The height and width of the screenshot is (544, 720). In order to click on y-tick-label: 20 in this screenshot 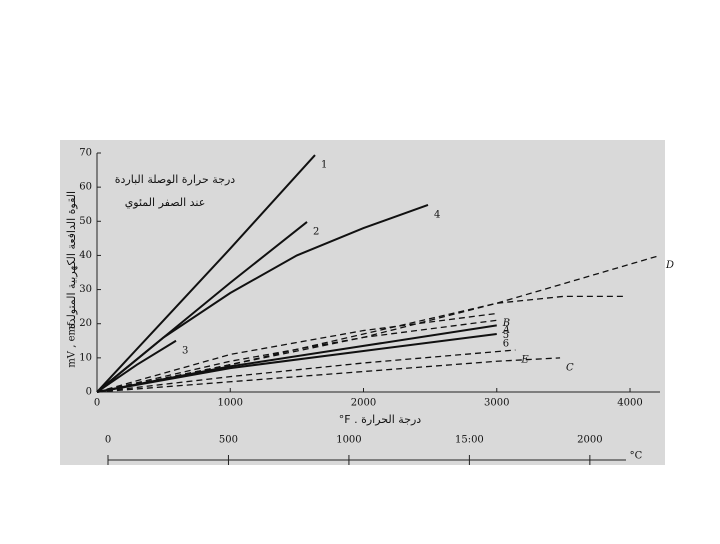, I will do `click(85, 323)`.